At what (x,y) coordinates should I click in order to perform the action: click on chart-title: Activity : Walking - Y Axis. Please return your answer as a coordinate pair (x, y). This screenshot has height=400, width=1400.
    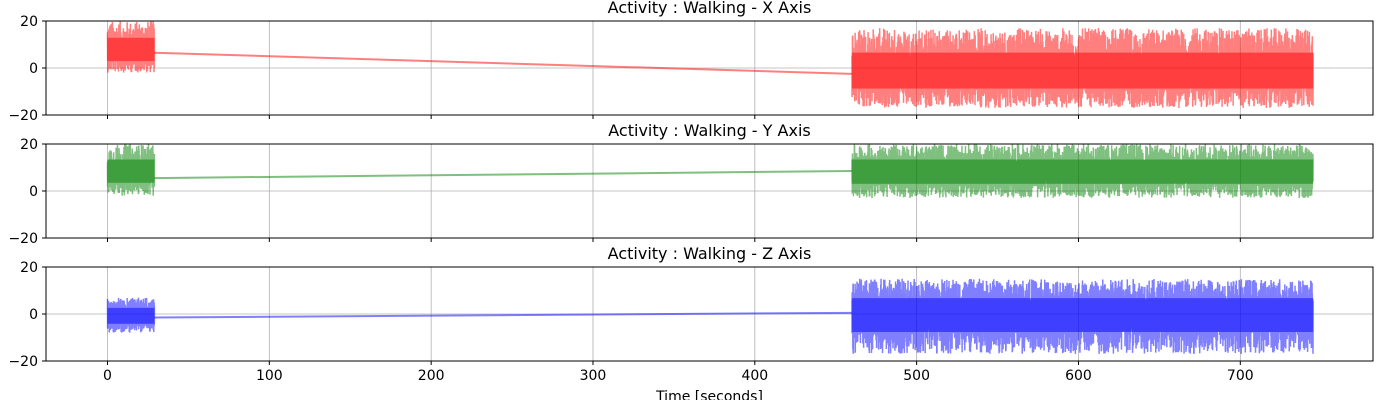
    Looking at the image, I should click on (709, 130).